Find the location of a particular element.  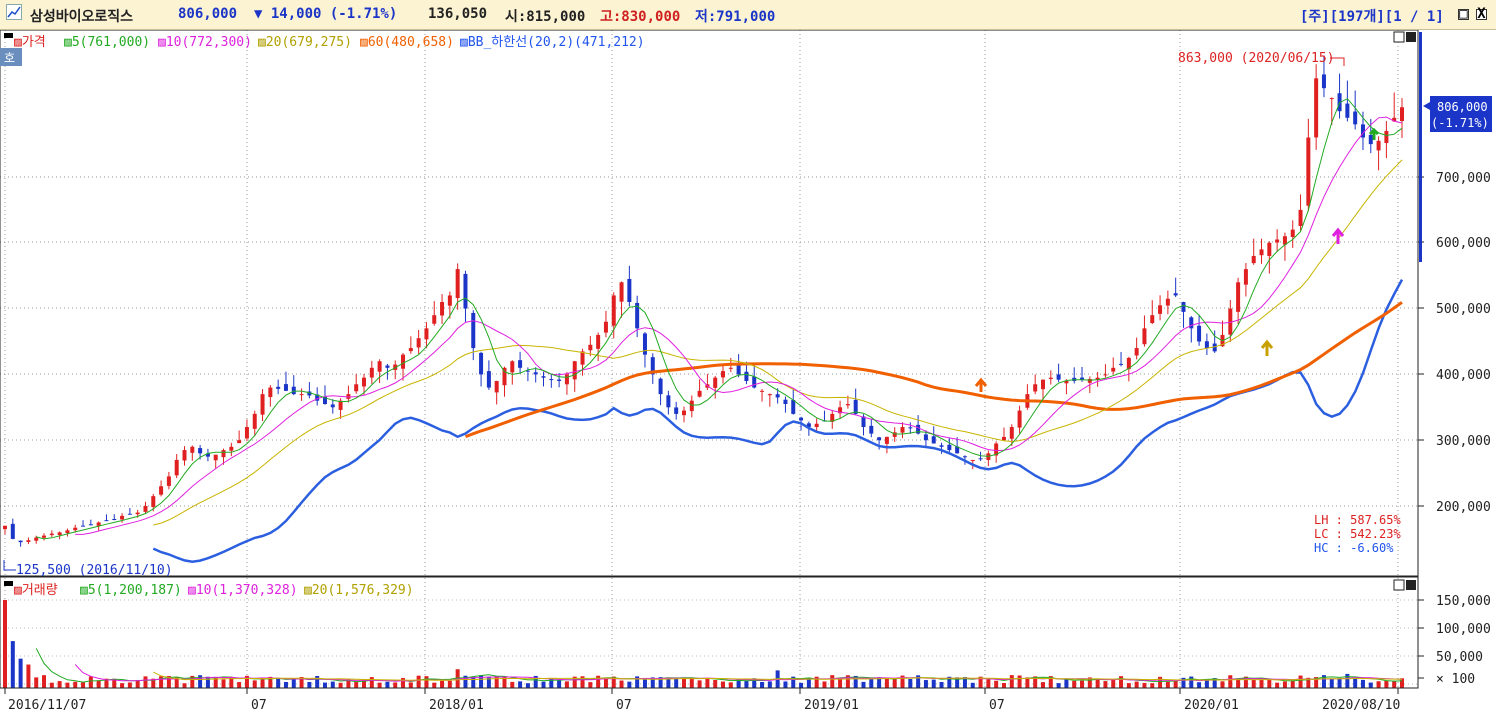

x-tick-label: 2020/08/10 is located at coordinates (1361, 705).